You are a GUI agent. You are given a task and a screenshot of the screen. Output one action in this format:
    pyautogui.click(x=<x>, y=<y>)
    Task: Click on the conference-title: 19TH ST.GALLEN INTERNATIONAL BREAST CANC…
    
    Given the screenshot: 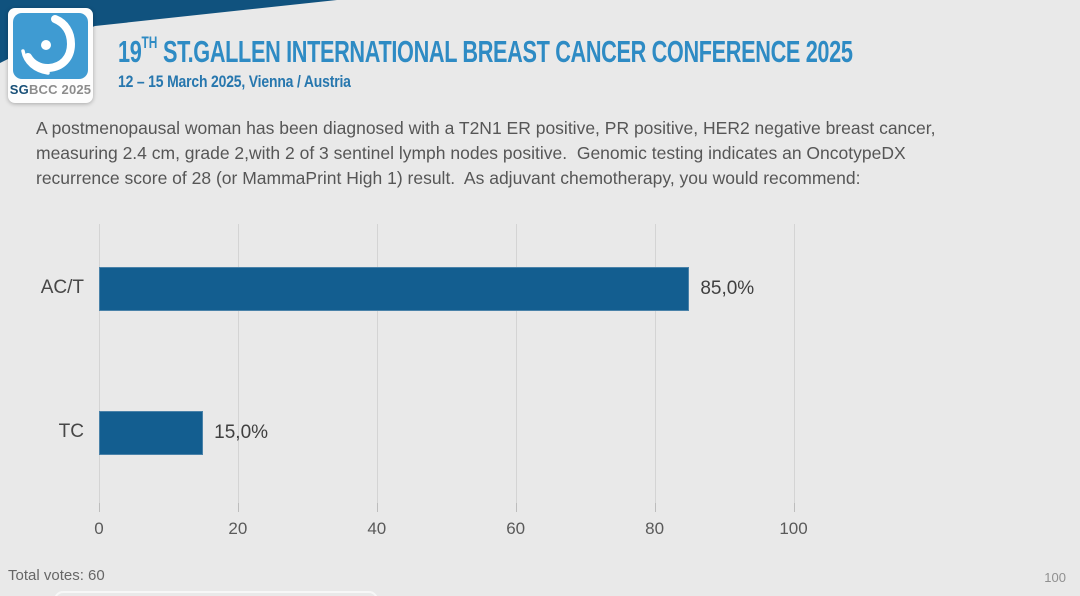 What is the action you would take?
    pyautogui.click(x=485, y=47)
    